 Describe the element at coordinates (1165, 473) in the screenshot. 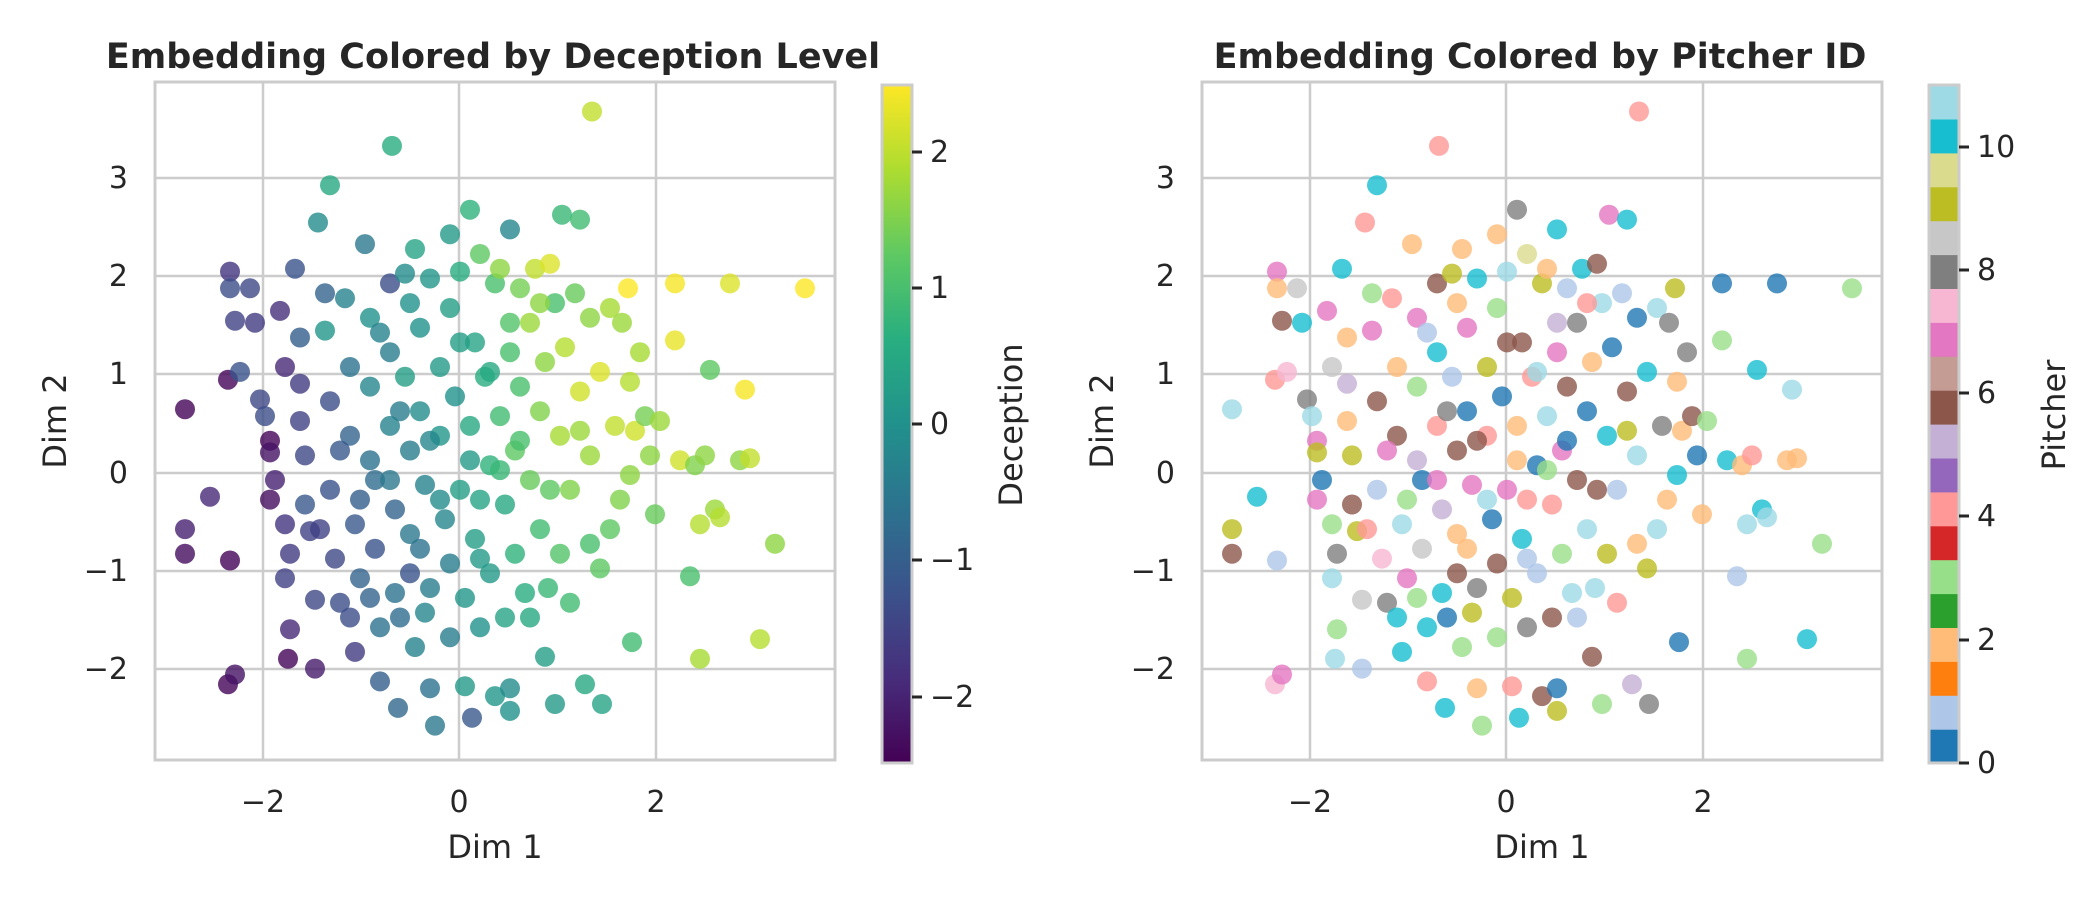

I see `y-tick-label: 0` at that location.